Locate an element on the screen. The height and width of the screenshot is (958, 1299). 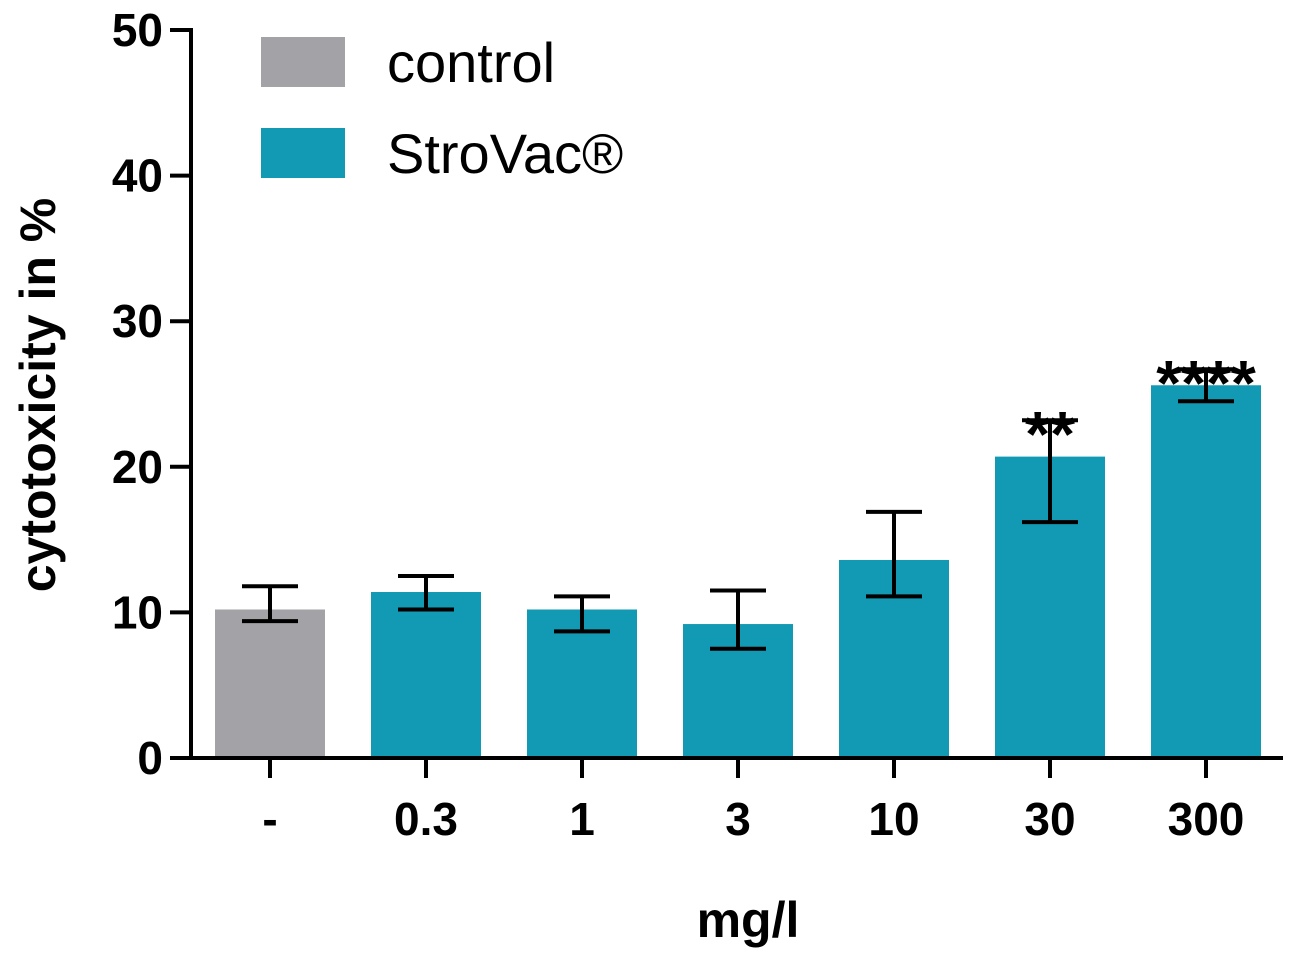
y-tick-label-2: 20 is located at coordinates (137, 467).